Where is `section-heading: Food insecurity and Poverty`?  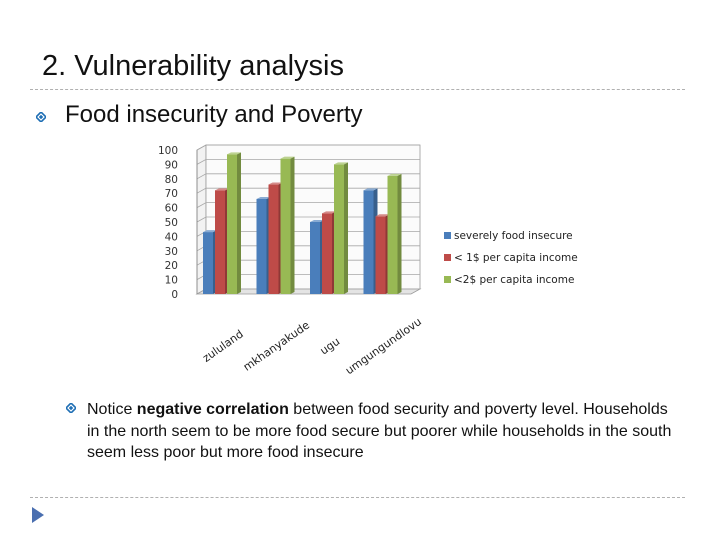 section-heading: Food insecurity and Poverty is located at coordinates (214, 114).